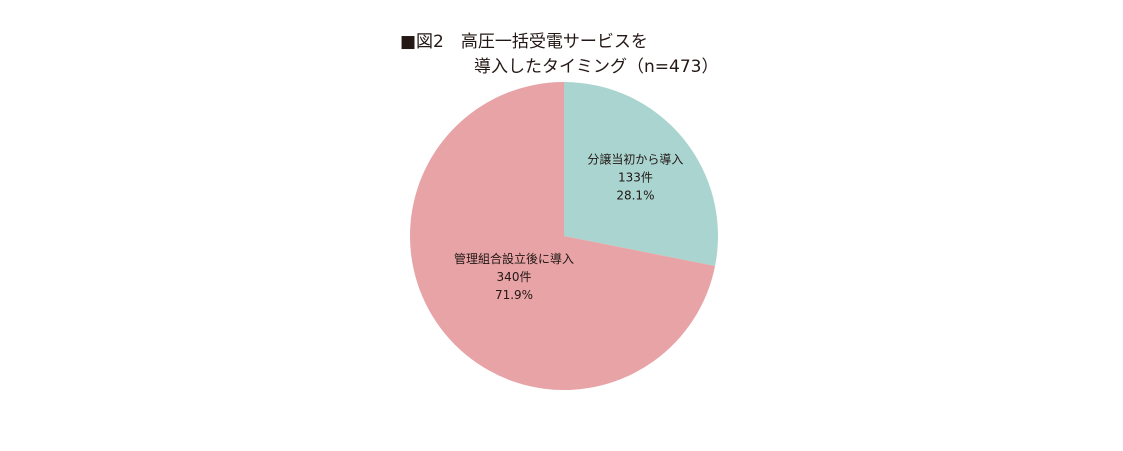  I want to click on chart-title-line2: 導入したタイミング（n=473）, so click(596, 67).